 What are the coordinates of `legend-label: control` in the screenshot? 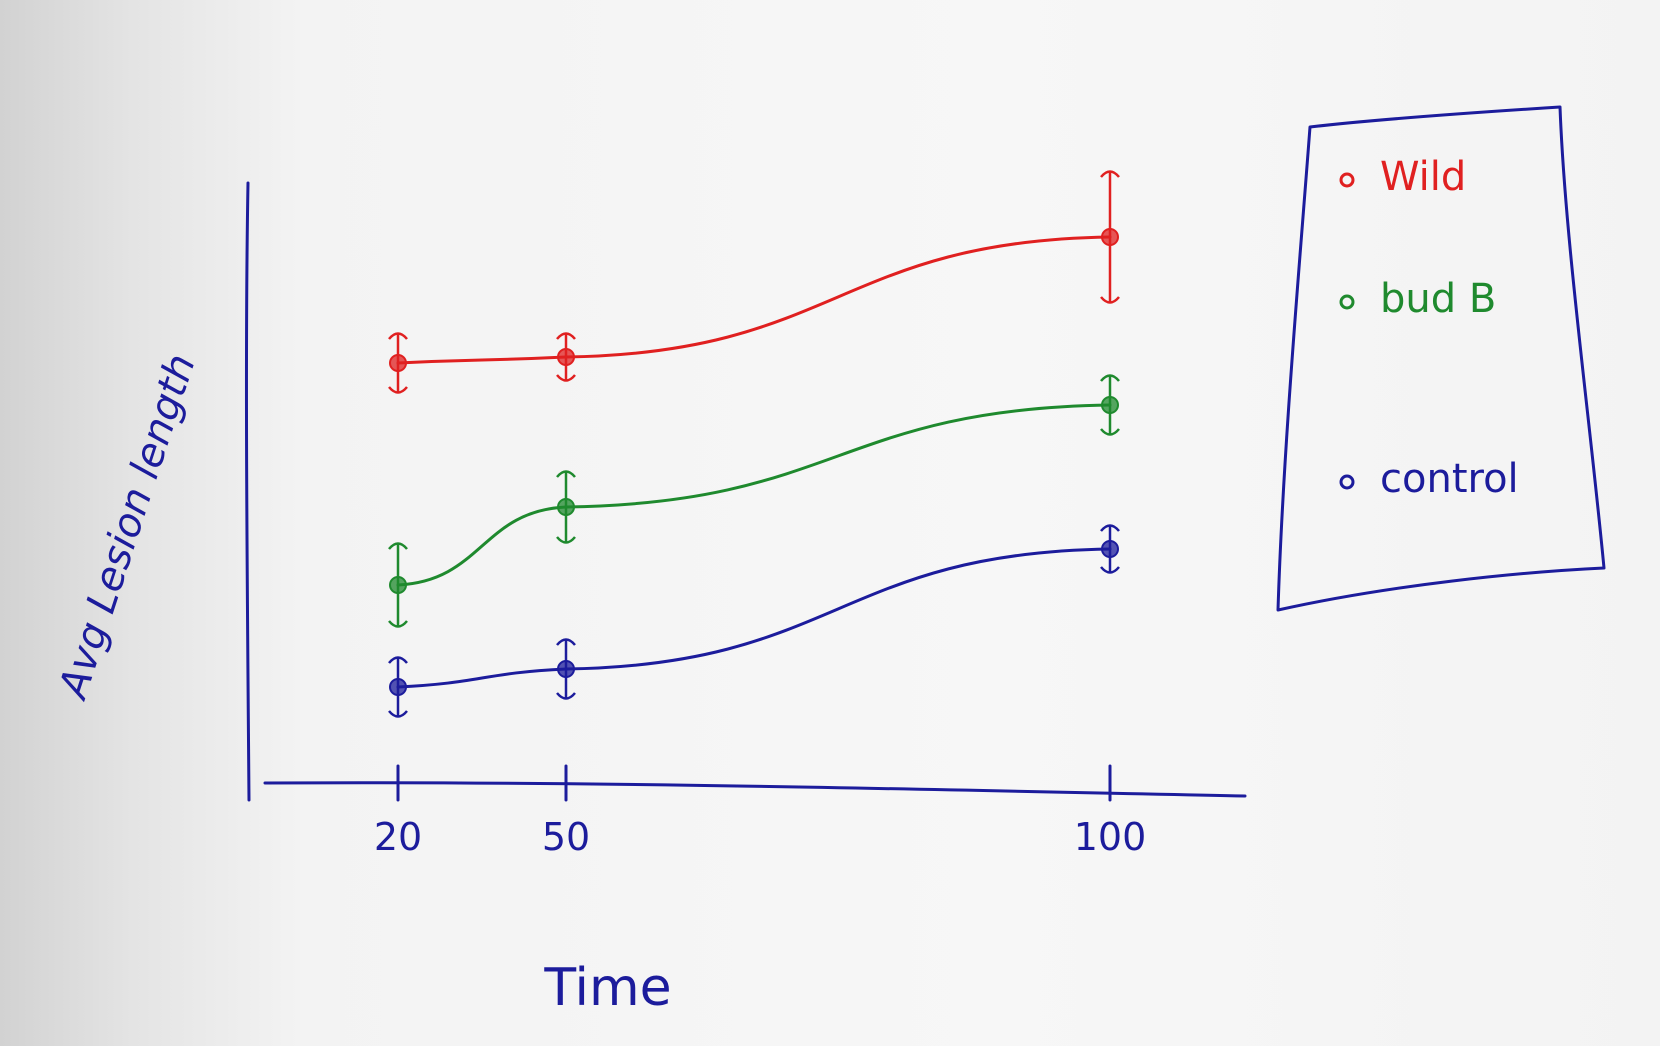 It's located at (1449, 479).